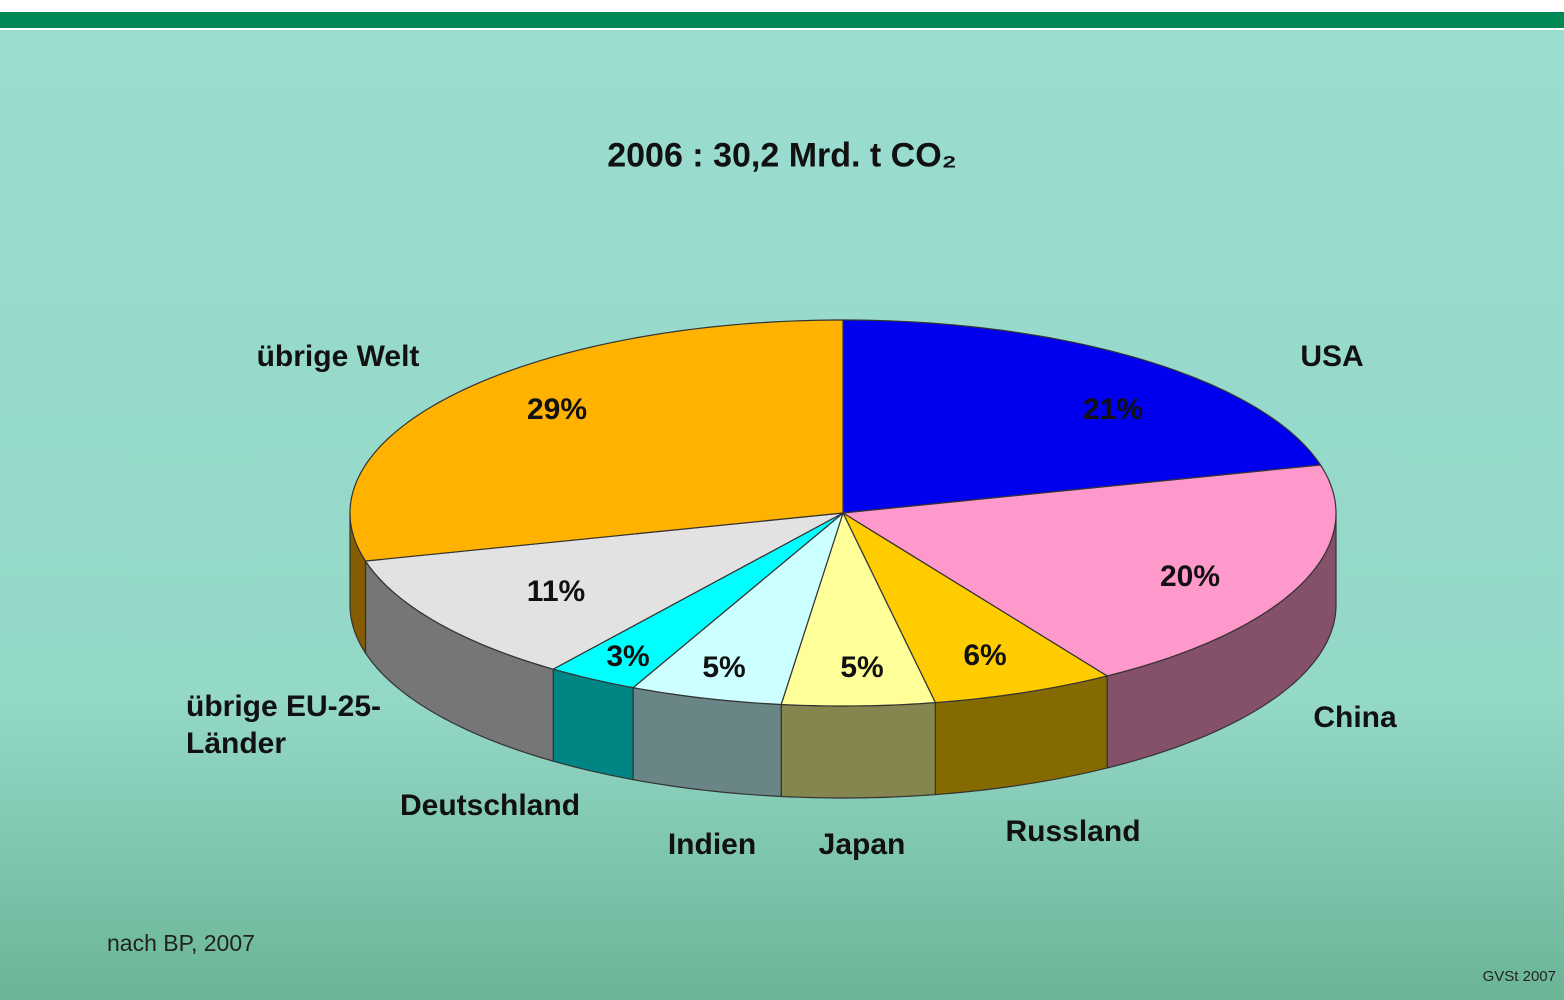 This screenshot has width=1564, height=1000. What do you see at coordinates (1355, 717) in the screenshot?
I see `category-label: China` at bounding box center [1355, 717].